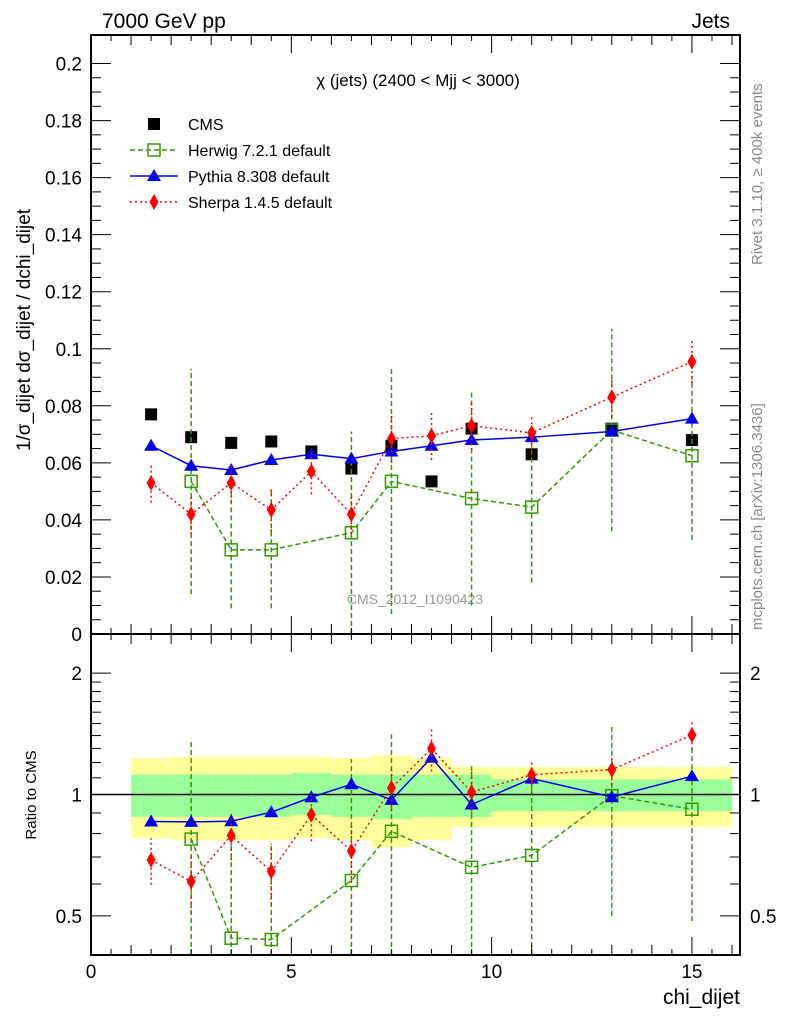  I want to click on y-tick-label: 0.14, so click(63, 236).